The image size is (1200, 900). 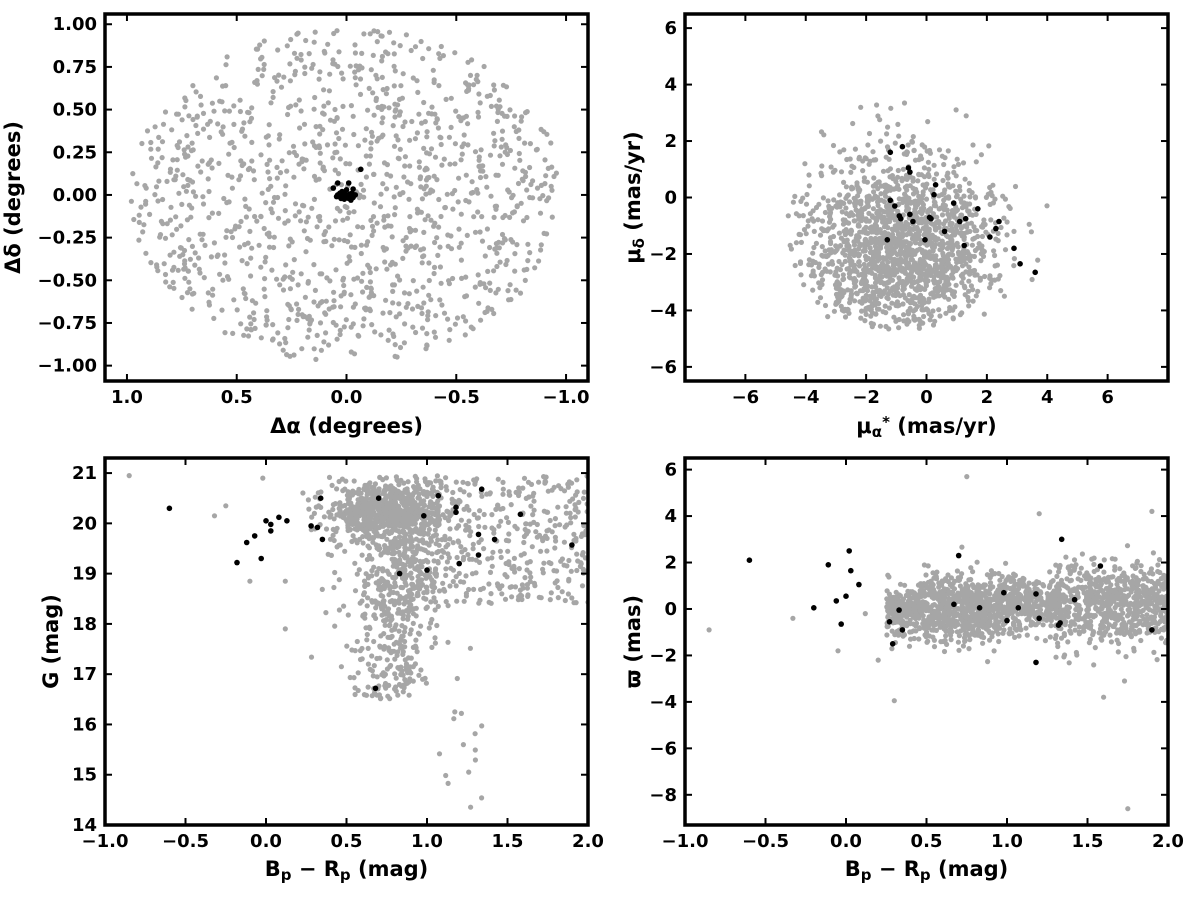 I want to click on member-stars-sky, so click(x=347, y=184).